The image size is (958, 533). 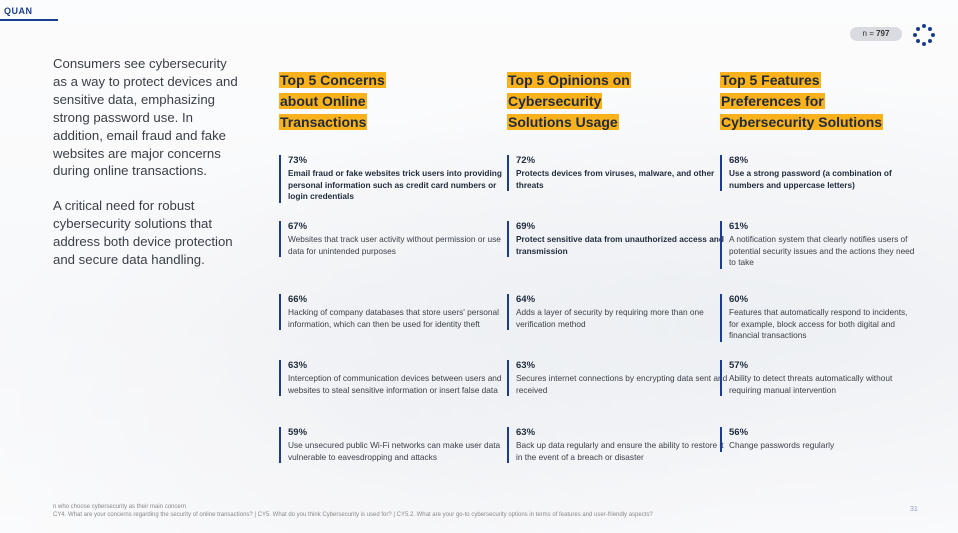 I want to click on title-line: Top 5 Features, so click(x=770, y=80).